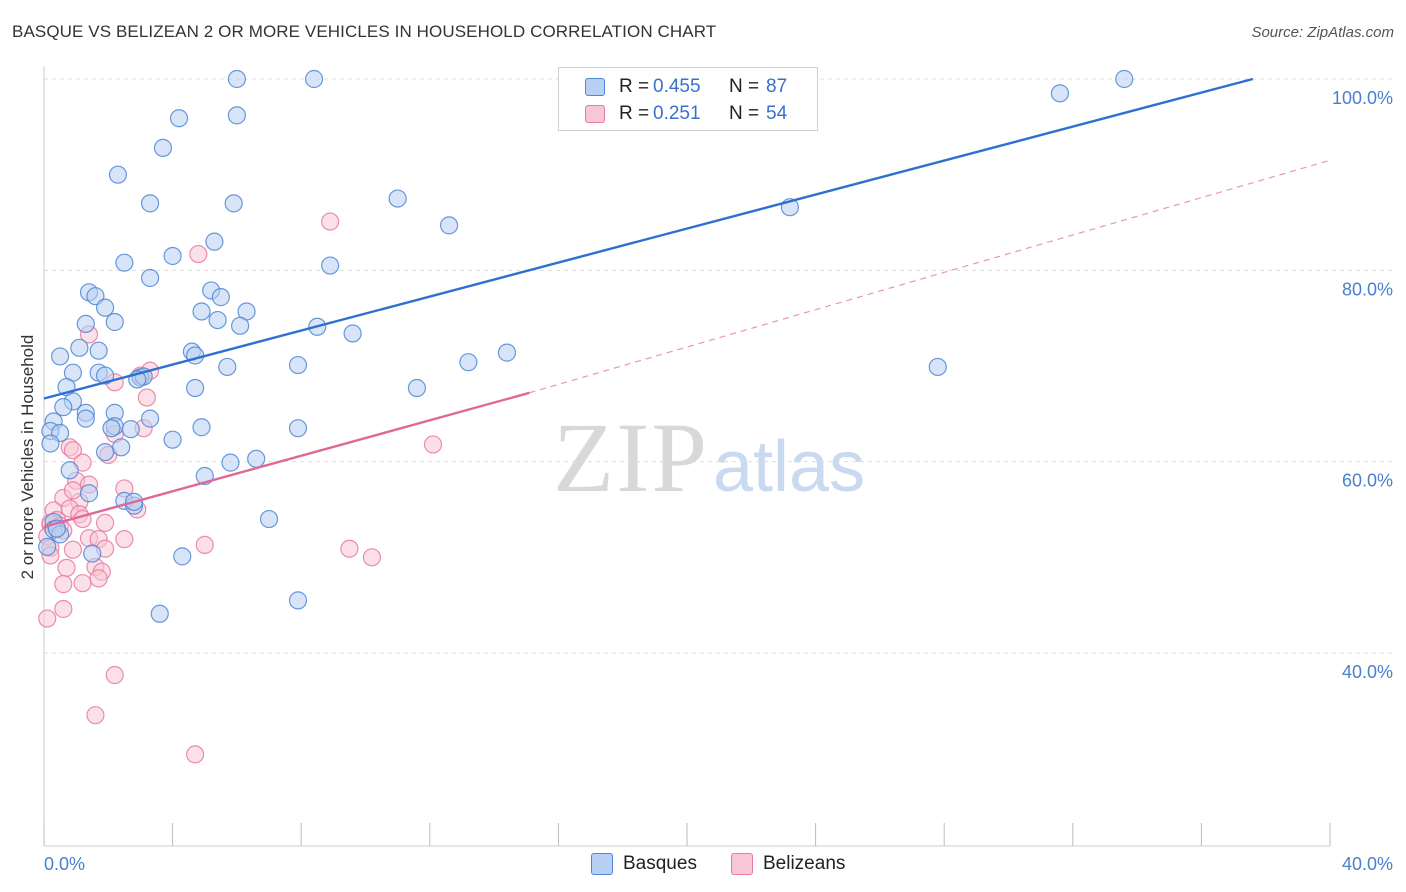 Image resolution: width=1406 pixels, height=892 pixels. What do you see at coordinates (677, 113) in the screenshot?
I see `legend-r-value: 0.251` at bounding box center [677, 113].